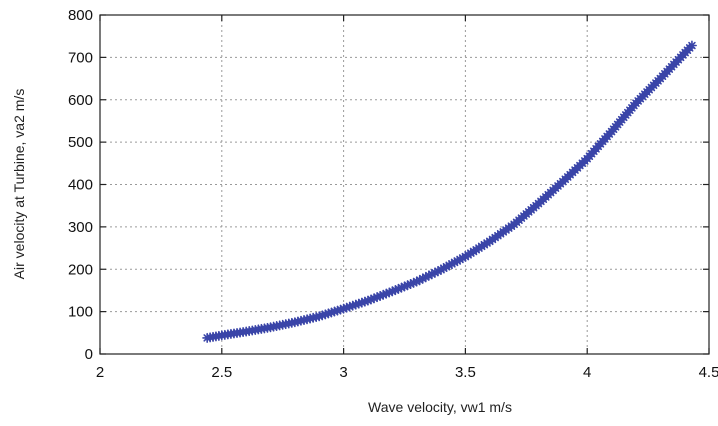 The image size is (718, 426). I want to click on y-tick-label: 200, so click(80, 269).